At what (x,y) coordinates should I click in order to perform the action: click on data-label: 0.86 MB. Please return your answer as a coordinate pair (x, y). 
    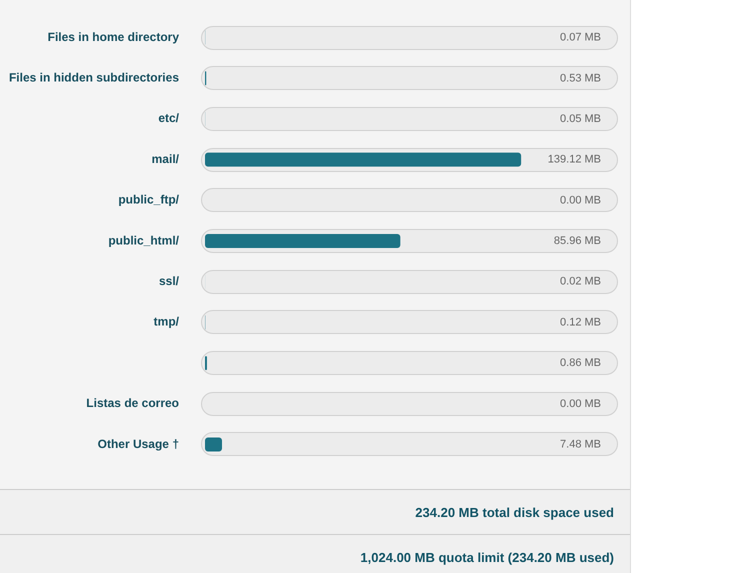
    Looking at the image, I should click on (580, 363).